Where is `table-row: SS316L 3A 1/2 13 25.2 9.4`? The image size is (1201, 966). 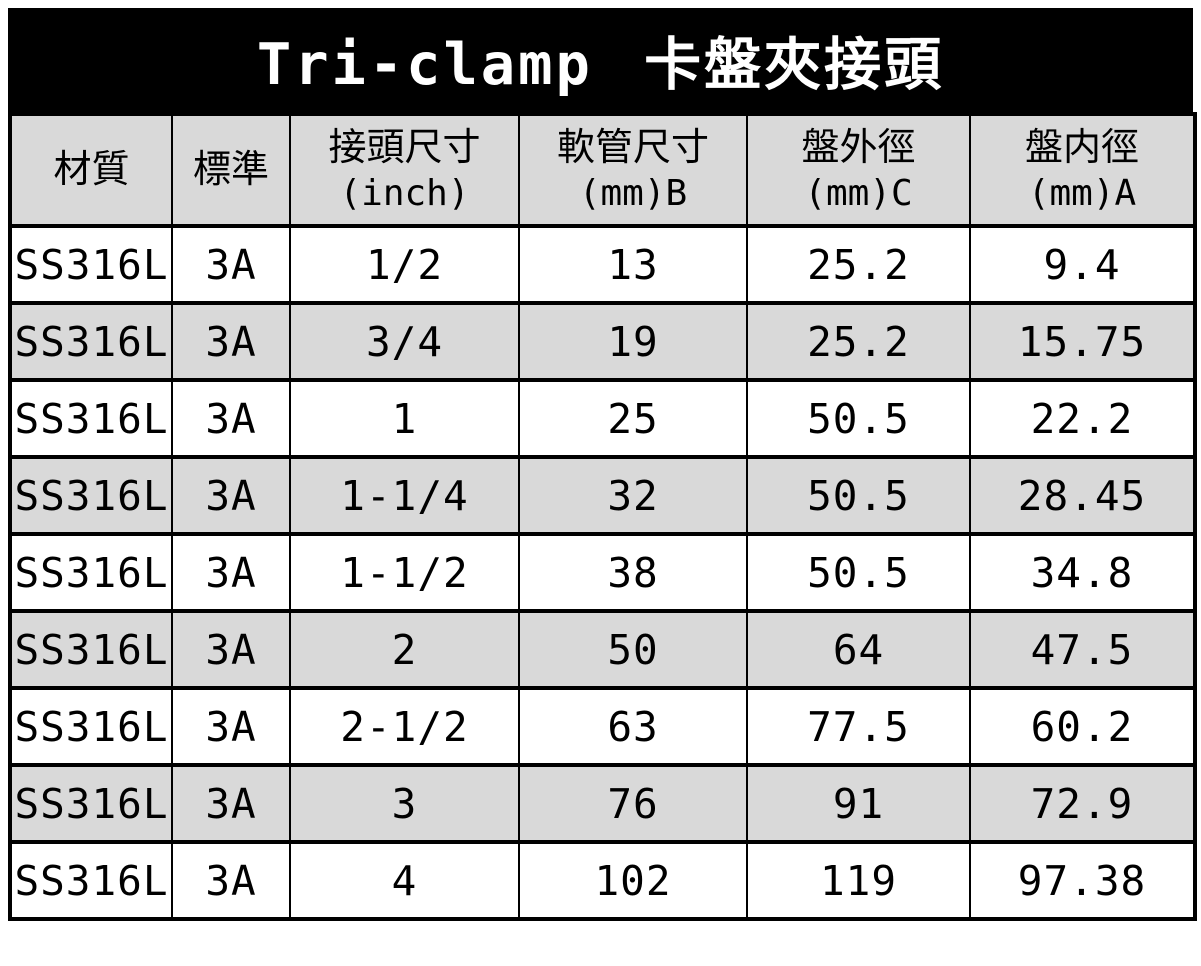 table-row: SS316L 3A 1/2 13 25.2 9.4 is located at coordinates (602, 264).